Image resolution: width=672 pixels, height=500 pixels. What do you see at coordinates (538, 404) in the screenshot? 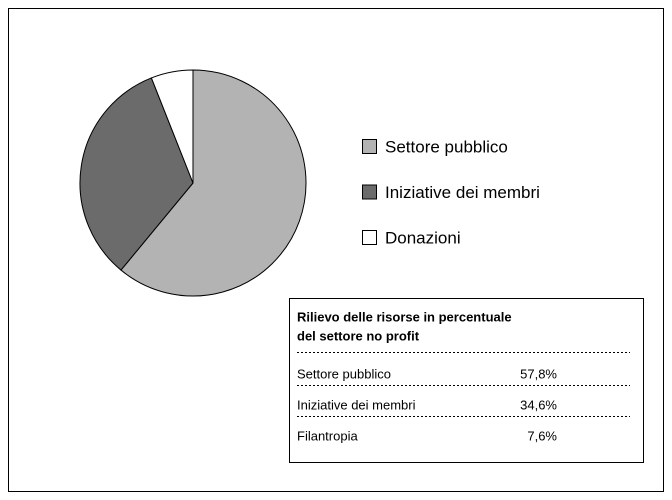
I see `row-value: 34,6%` at bounding box center [538, 404].